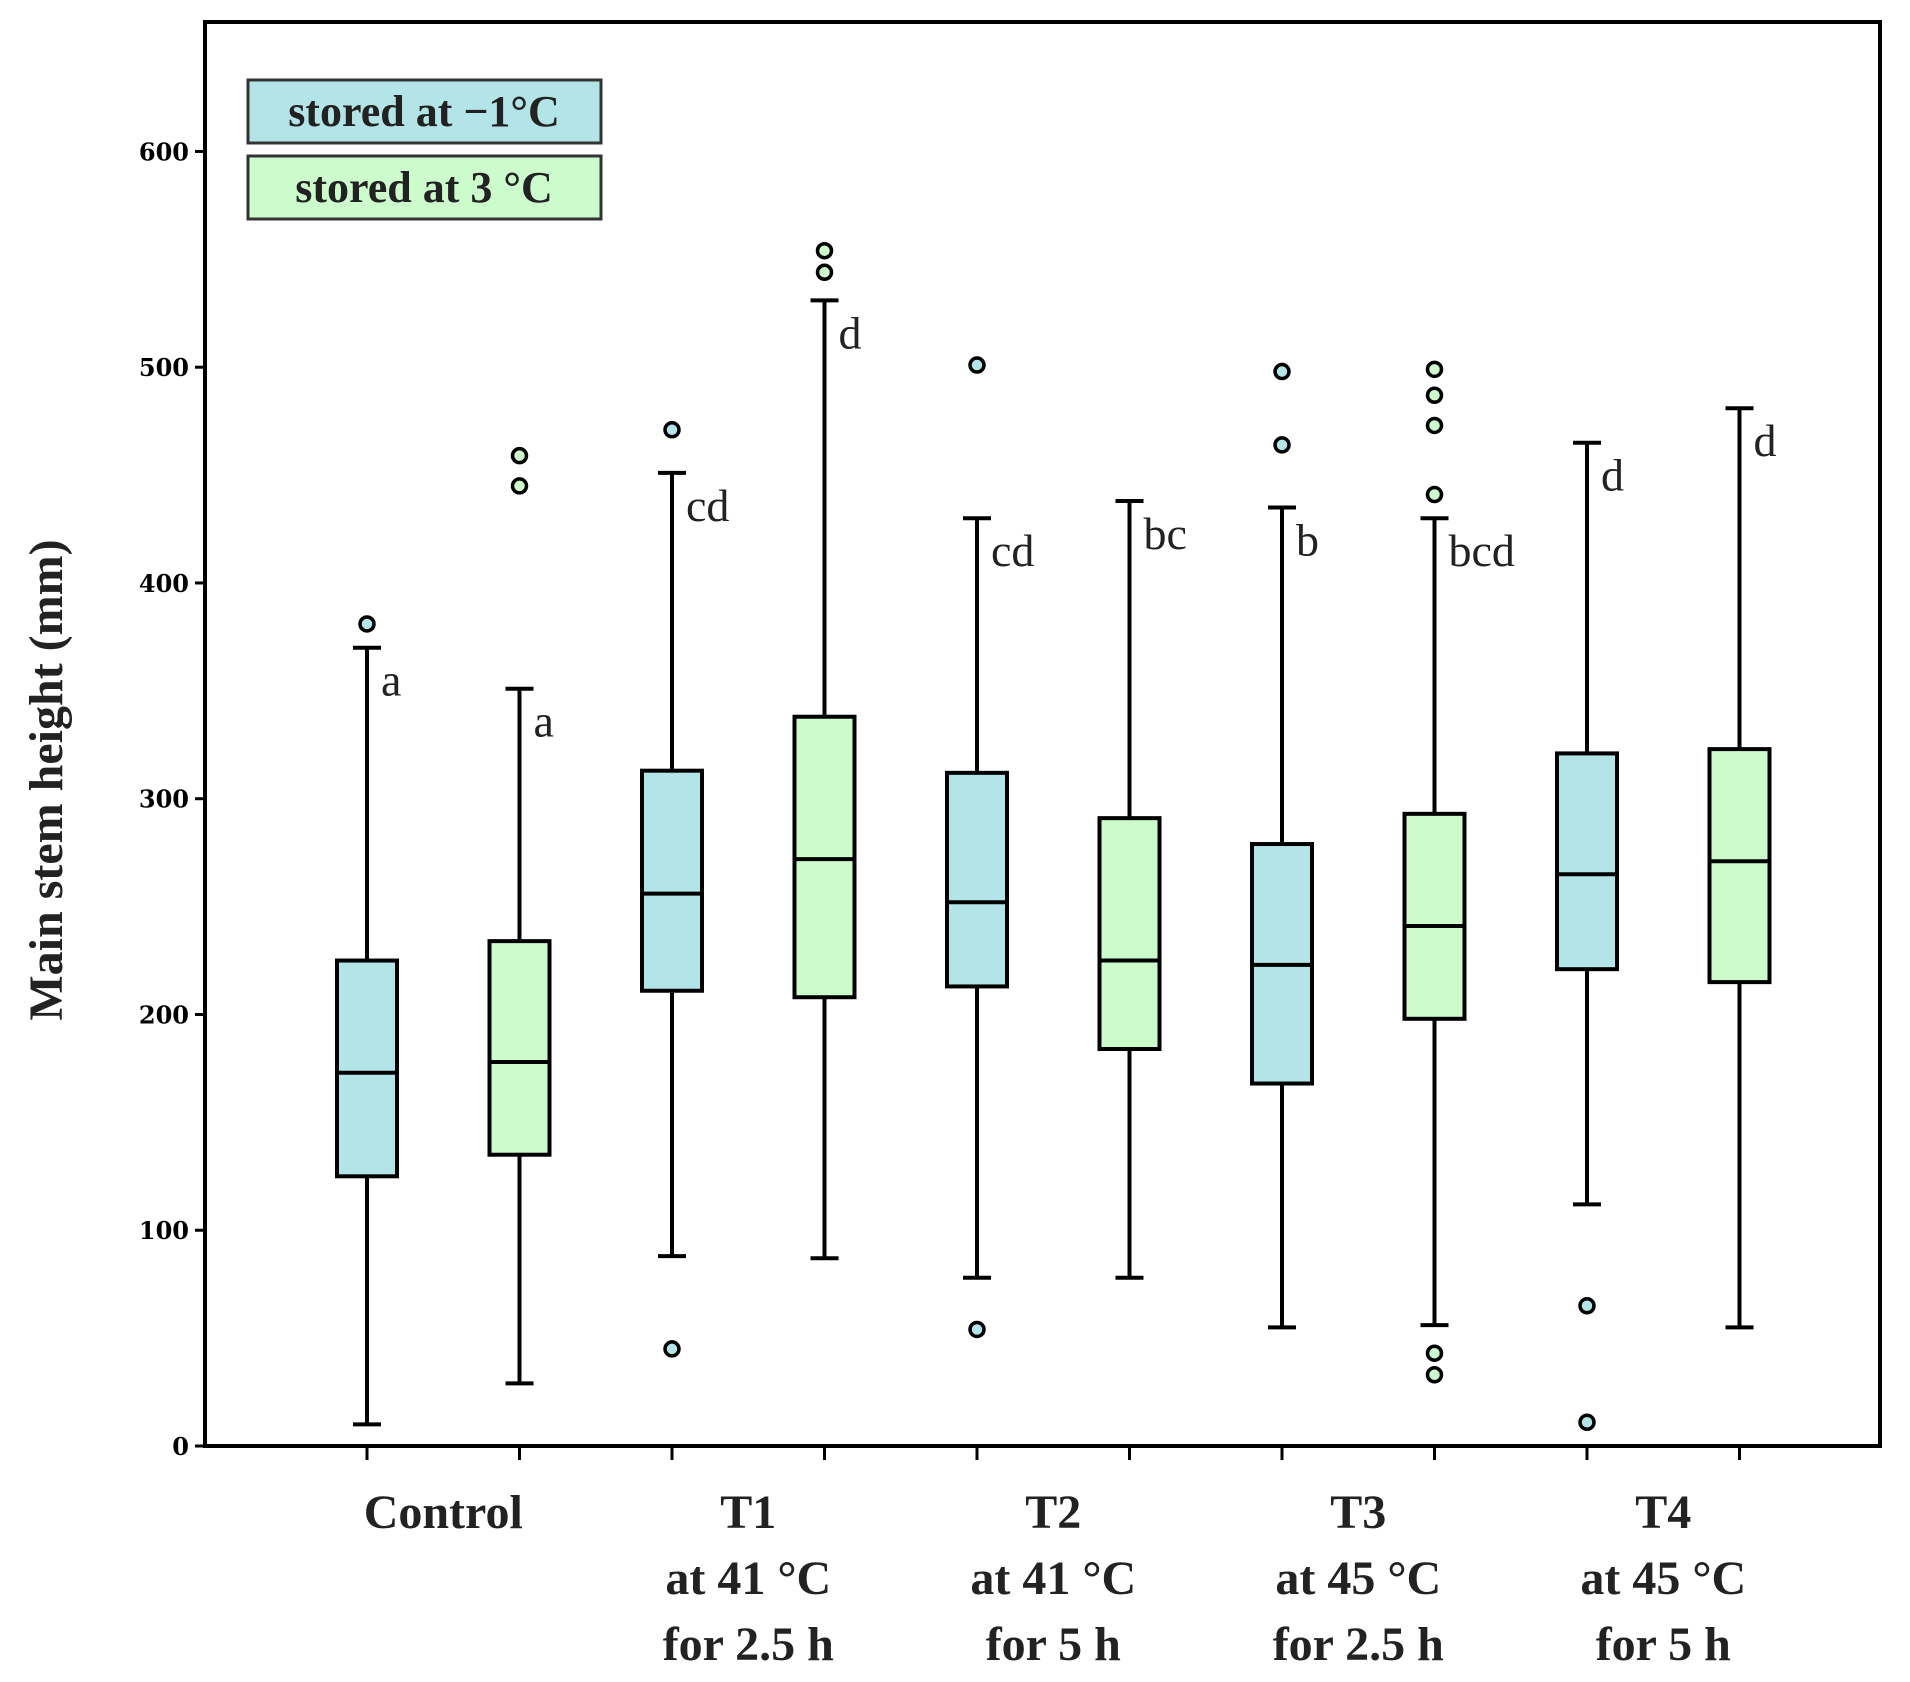 Image resolution: width=1910 pixels, height=1682 pixels. What do you see at coordinates (1663, 1578) in the screenshot?
I see `x-label-t4-line-2: at 45 °C` at bounding box center [1663, 1578].